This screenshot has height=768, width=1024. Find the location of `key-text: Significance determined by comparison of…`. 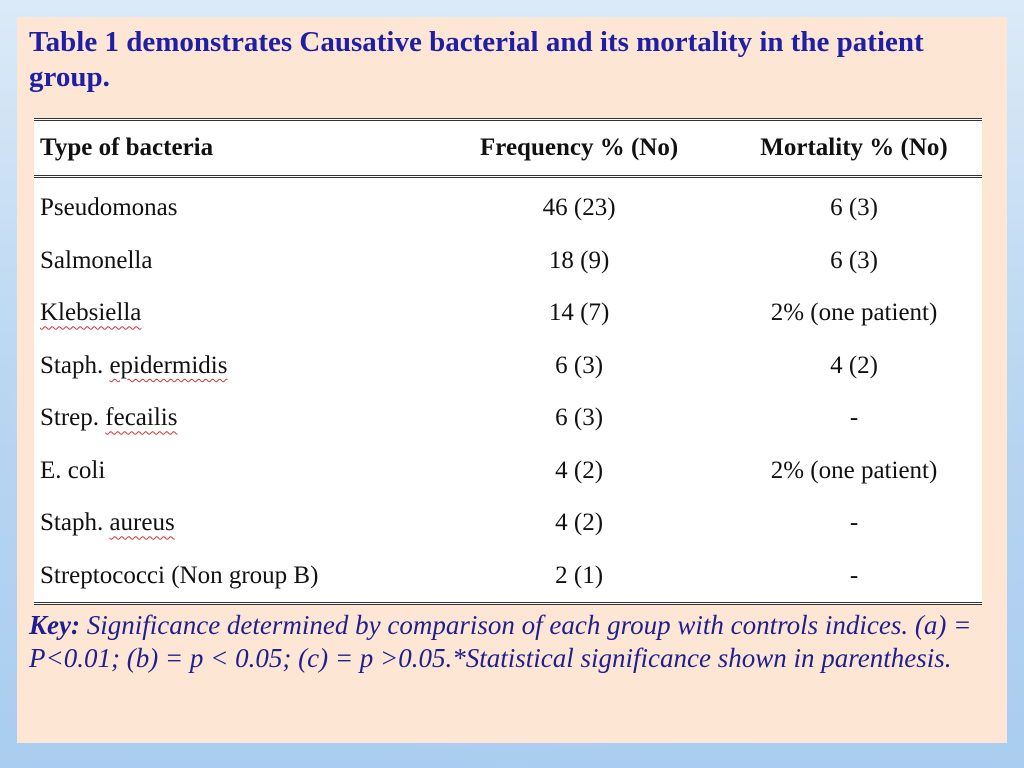

key-text: Significance determined by comparison of… is located at coordinates (500, 641).